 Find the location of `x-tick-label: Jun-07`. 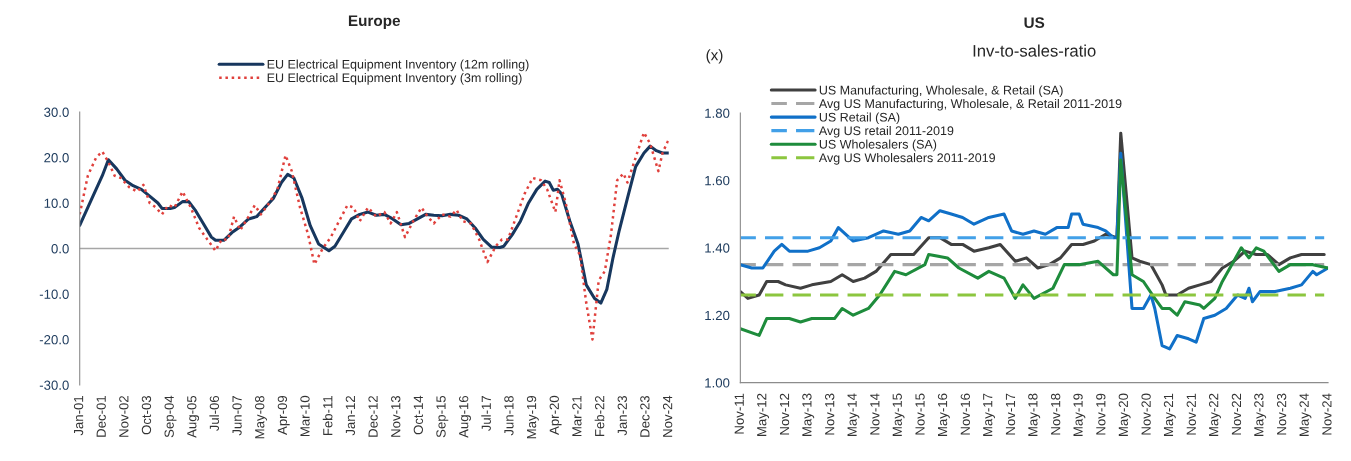

x-tick-label: Jun-07 is located at coordinates (237, 416).